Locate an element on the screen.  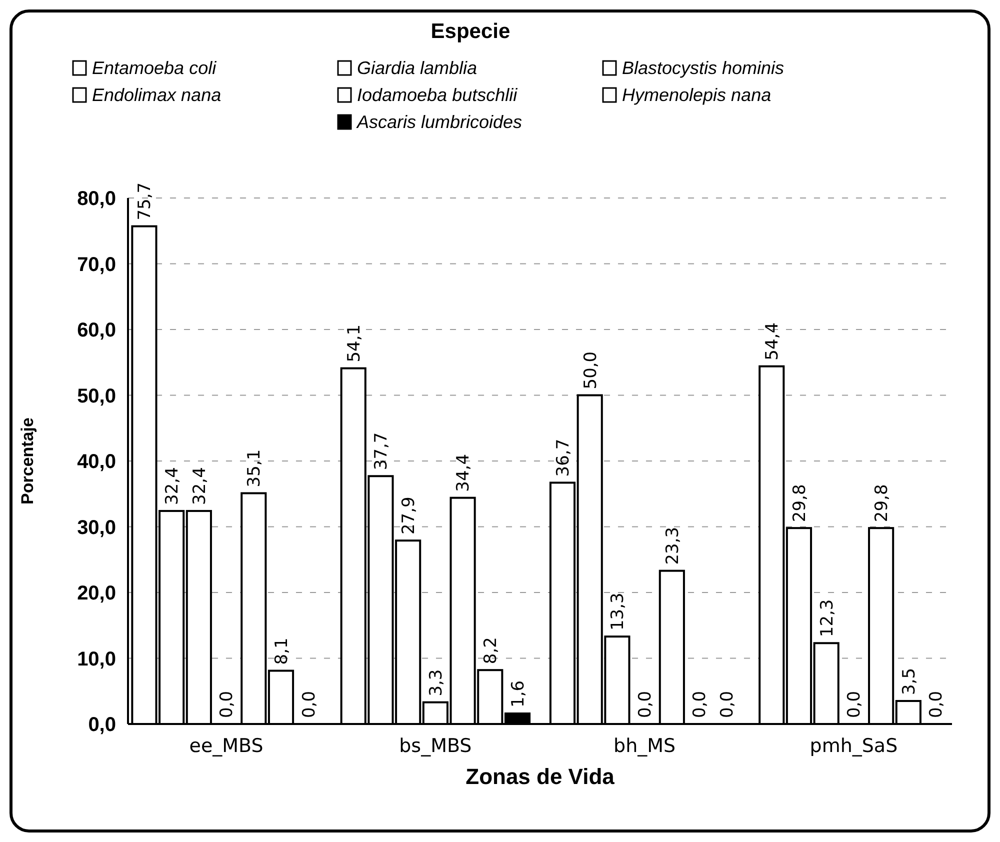
x-tick-label: pmh_SaS is located at coordinates (854, 746).